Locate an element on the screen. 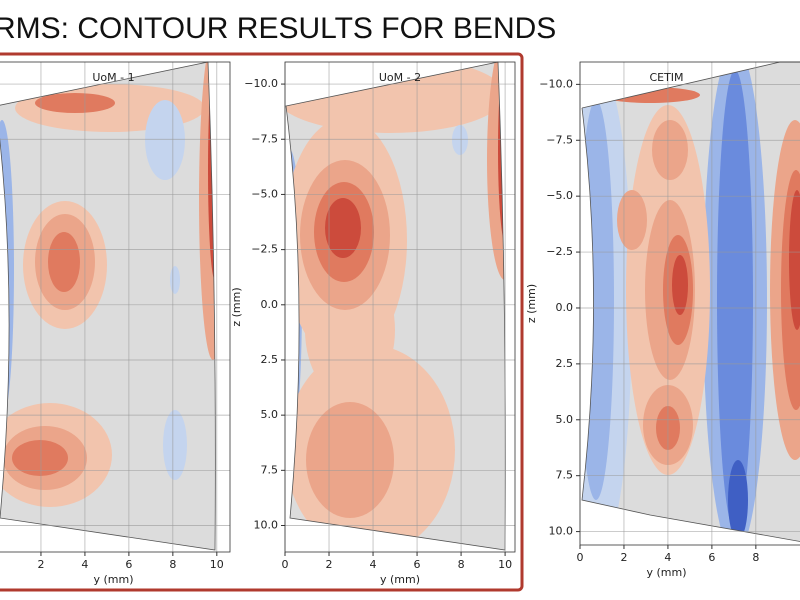 This screenshot has width=800, height=600. slide-title: RMS: CONTOUR RESULTS FOR BENDS is located at coordinates (278, 28).